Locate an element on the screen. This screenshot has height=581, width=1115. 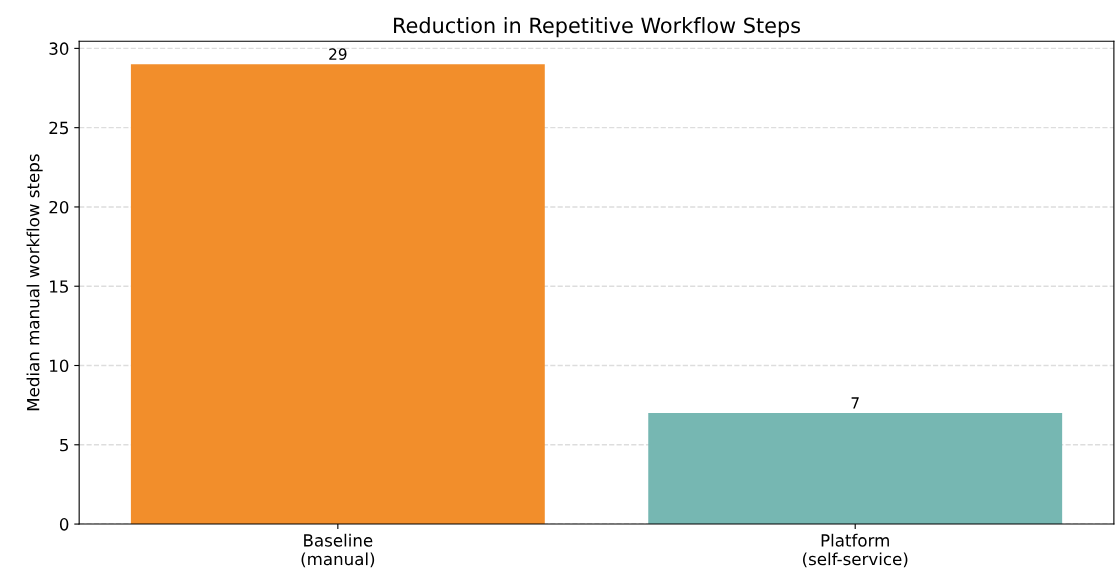
y-axis-title: Median manual workflow steps is located at coordinates (34, 282).